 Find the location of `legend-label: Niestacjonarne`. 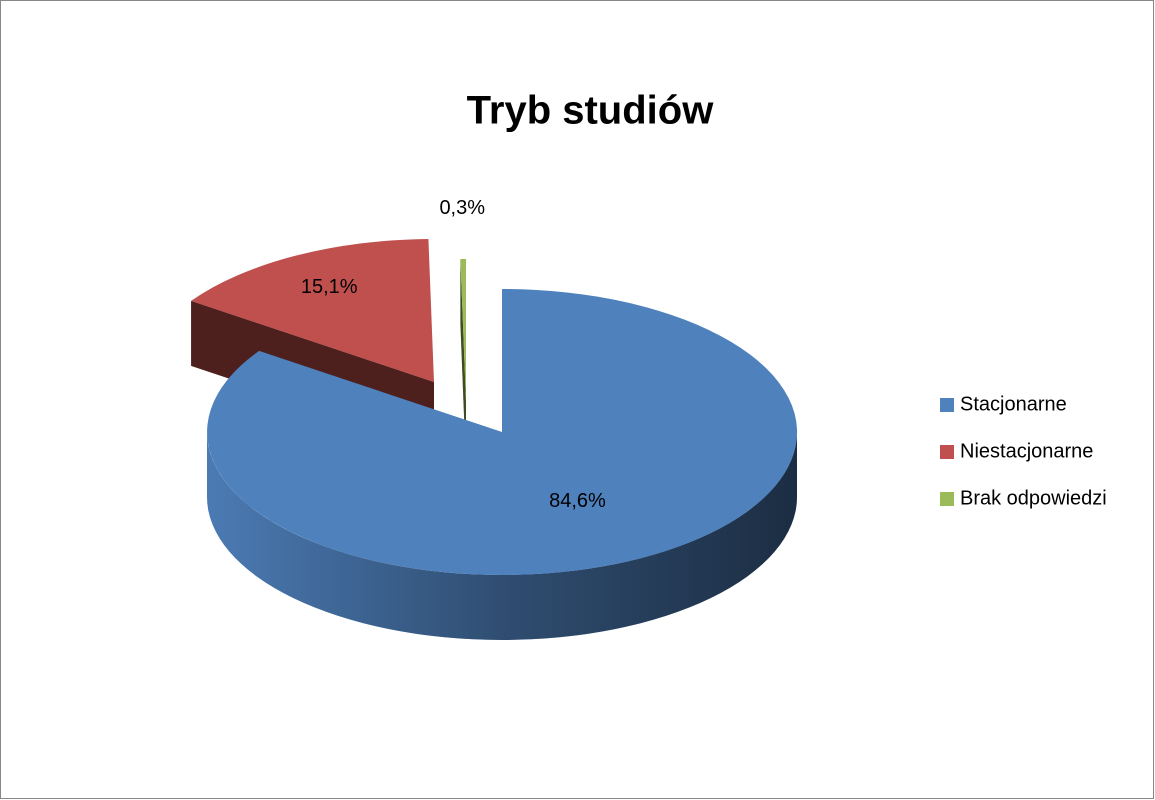

legend-label: Niestacjonarne is located at coordinates (1026, 451).